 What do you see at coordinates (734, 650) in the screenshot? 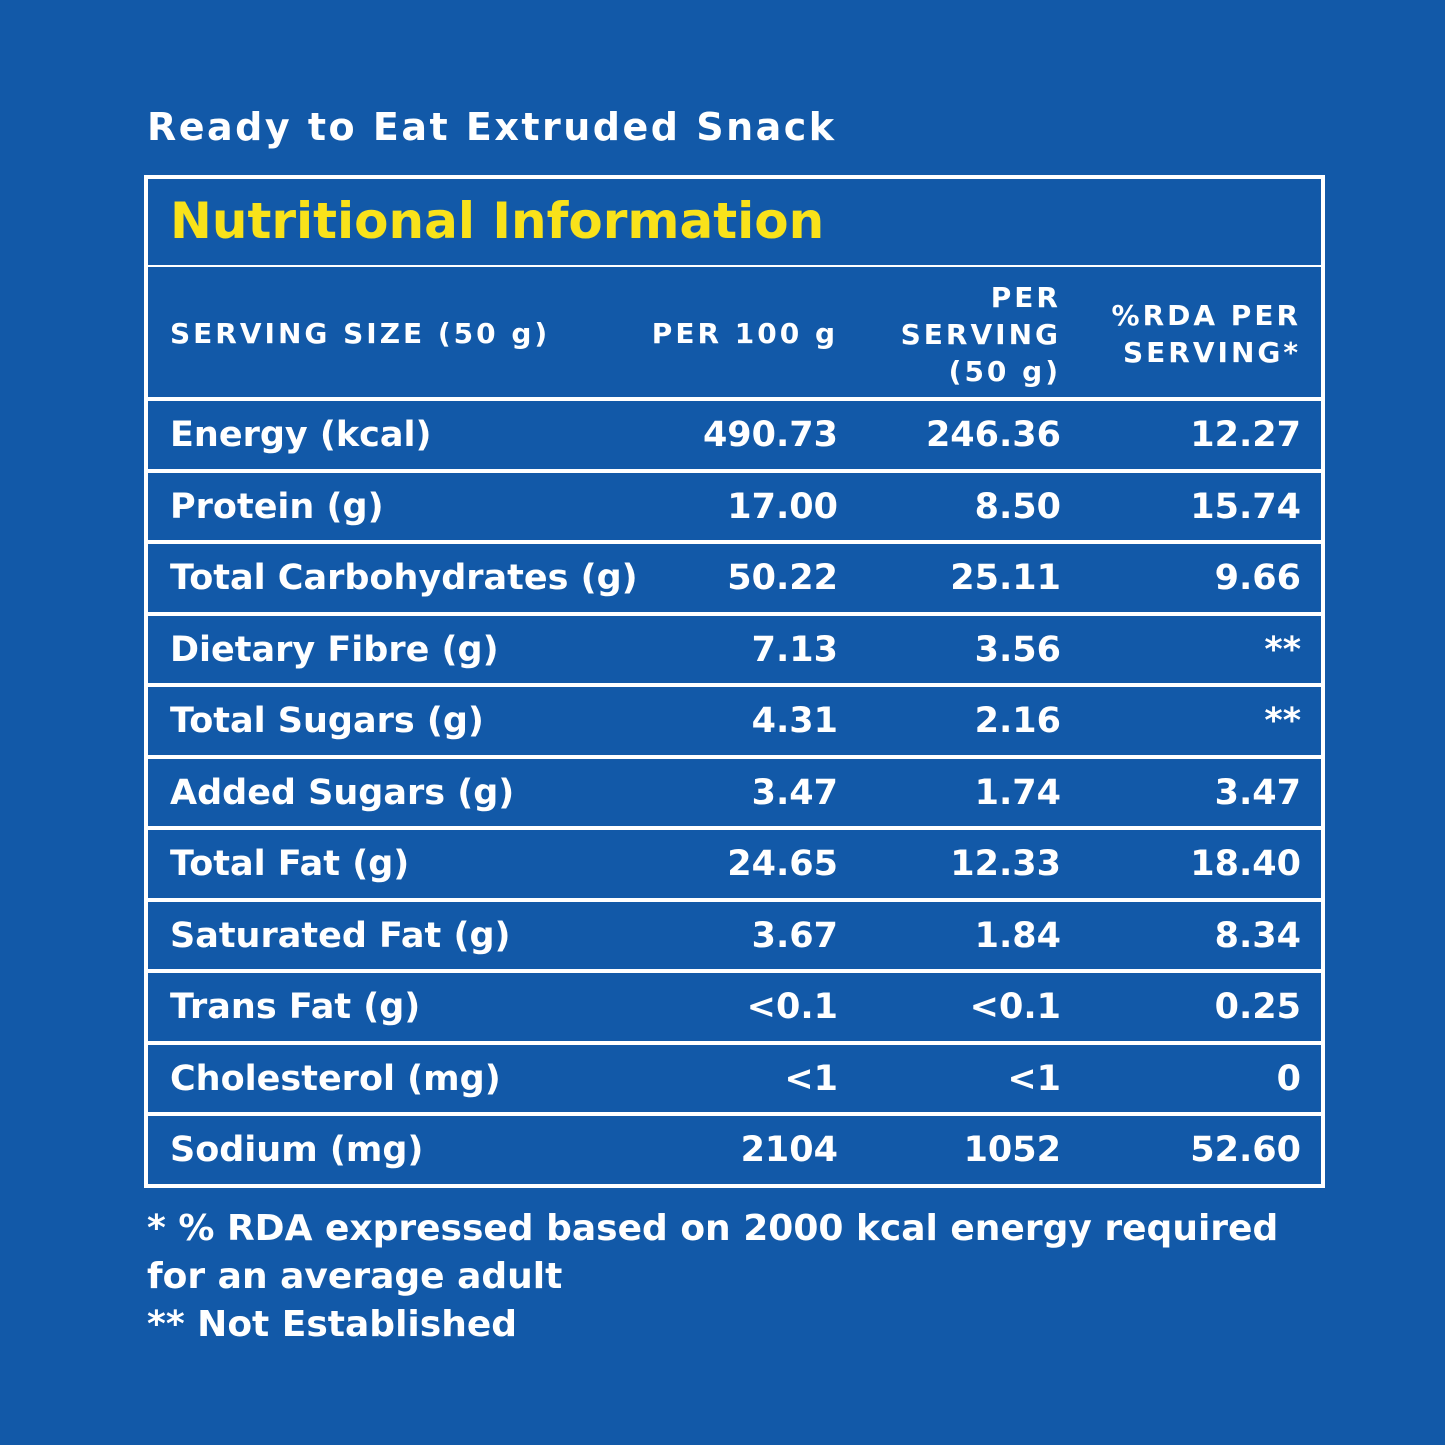
I see `table-row: Dietary Fibre (g) 7.13 3.56 **` at bounding box center [734, 650].